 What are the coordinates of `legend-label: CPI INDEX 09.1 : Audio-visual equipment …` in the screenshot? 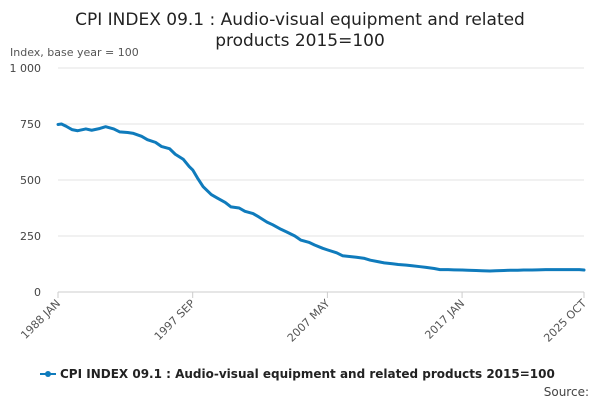 It's located at (307, 374).